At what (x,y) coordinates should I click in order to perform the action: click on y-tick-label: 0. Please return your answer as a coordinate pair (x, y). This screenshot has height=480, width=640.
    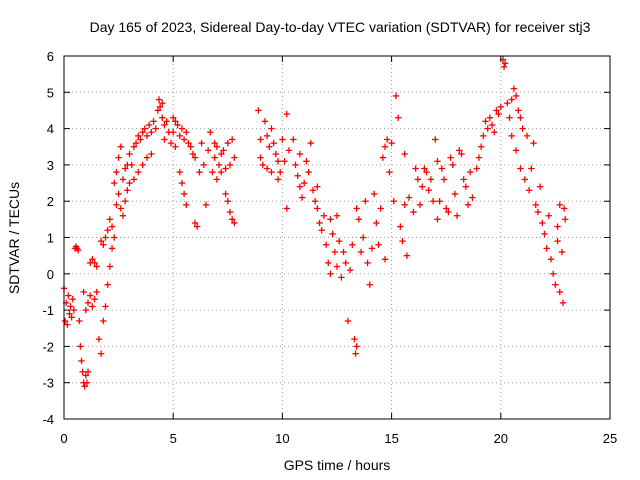
    Looking at the image, I should click on (50, 274).